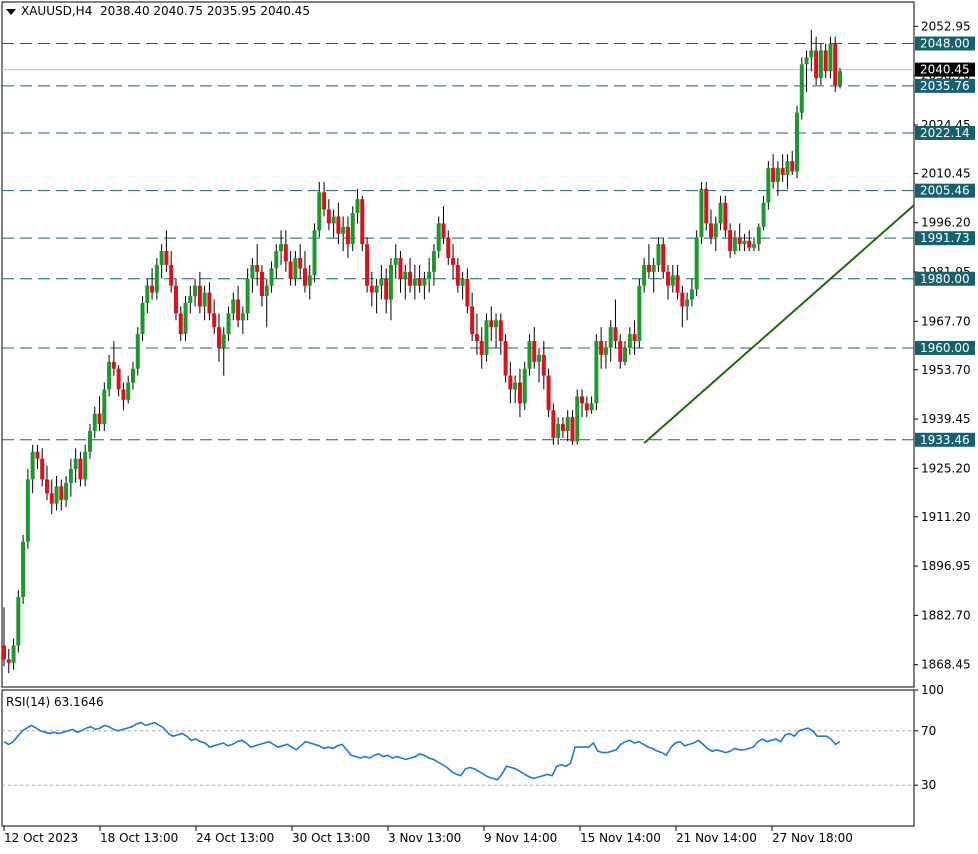 The image size is (978, 854). What do you see at coordinates (178, 11) in the screenshot?
I see `high-value: 2040.75` at bounding box center [178, 11].